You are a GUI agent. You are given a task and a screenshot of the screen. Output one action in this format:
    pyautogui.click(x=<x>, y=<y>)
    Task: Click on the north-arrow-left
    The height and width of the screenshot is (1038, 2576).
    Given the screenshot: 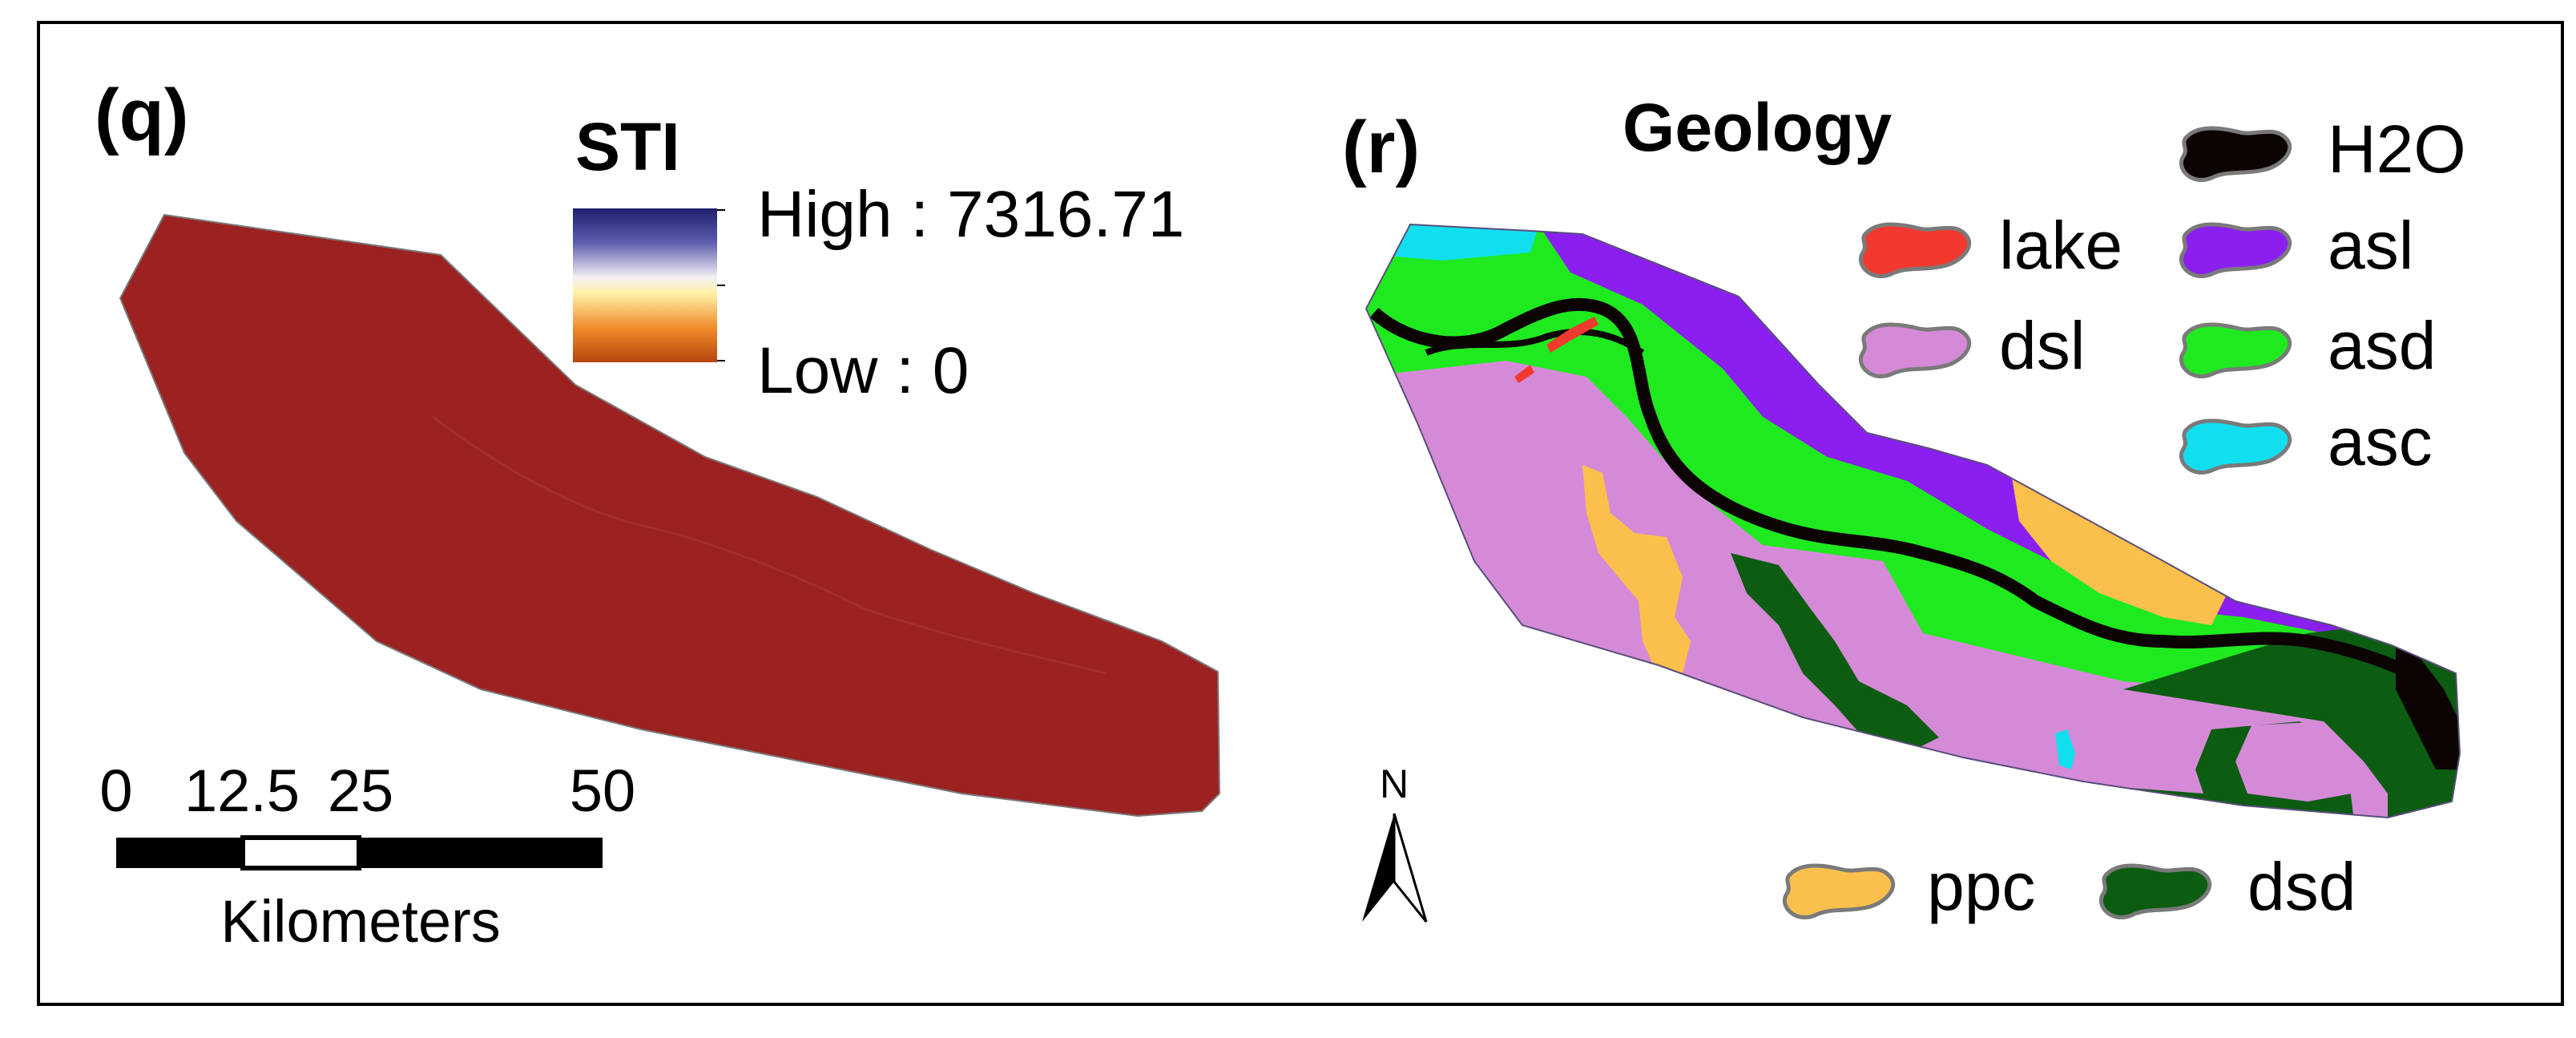 What is the action you would take?
    pyautogui.click(x=1378, y=868)
    